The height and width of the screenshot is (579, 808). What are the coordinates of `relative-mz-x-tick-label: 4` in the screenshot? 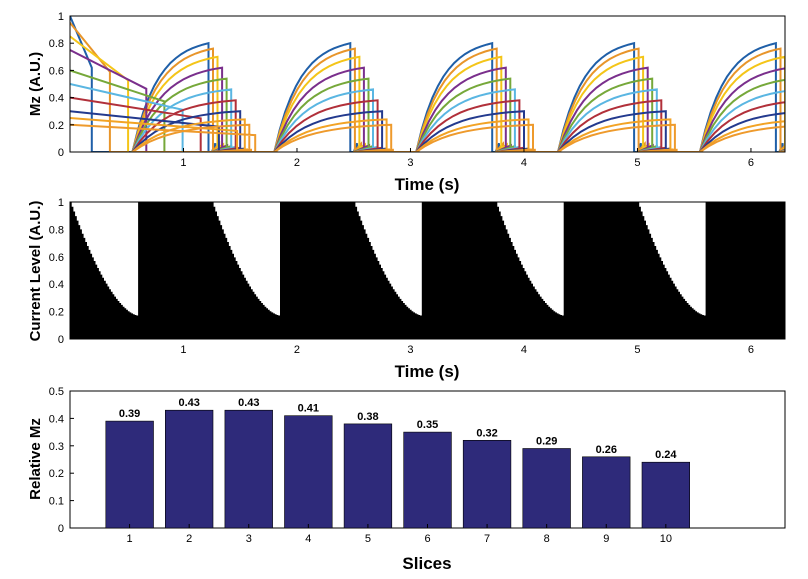 It's located at (308, 539).